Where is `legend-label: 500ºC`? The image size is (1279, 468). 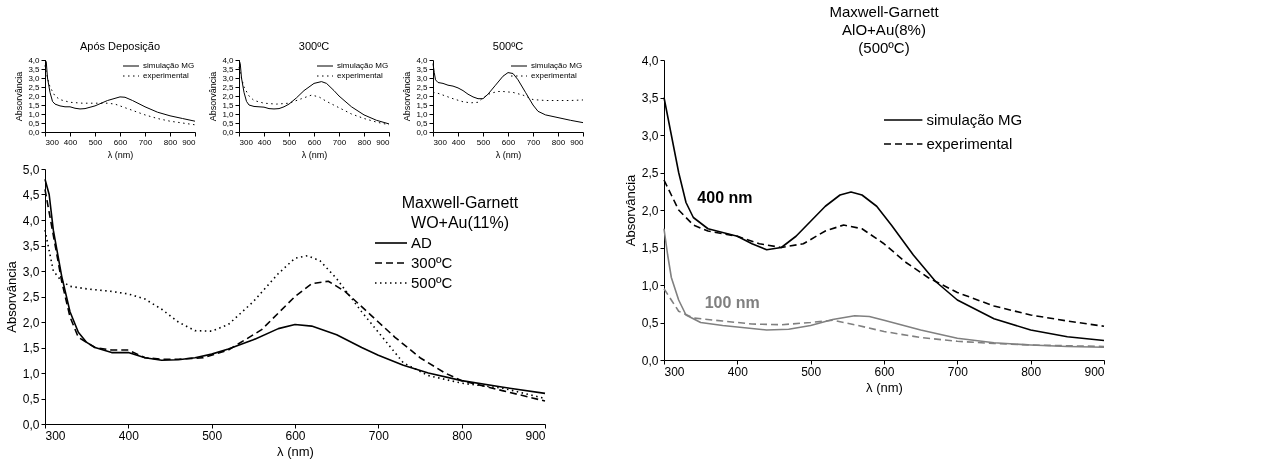
legend-label: 500ºC is located at coordinates (432, 282).